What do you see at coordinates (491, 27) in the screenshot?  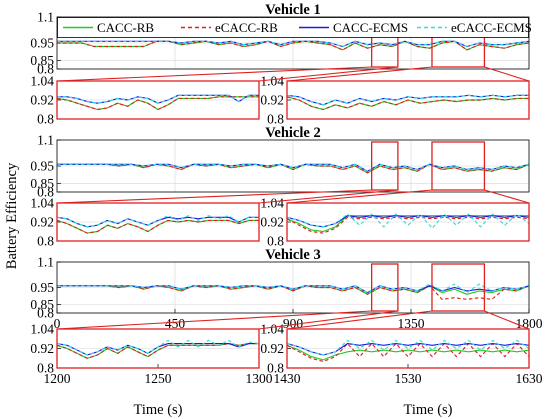 I see `legend-label-ecacc-ecms: eCACC-ECMS` at bounding box center [491, 27].